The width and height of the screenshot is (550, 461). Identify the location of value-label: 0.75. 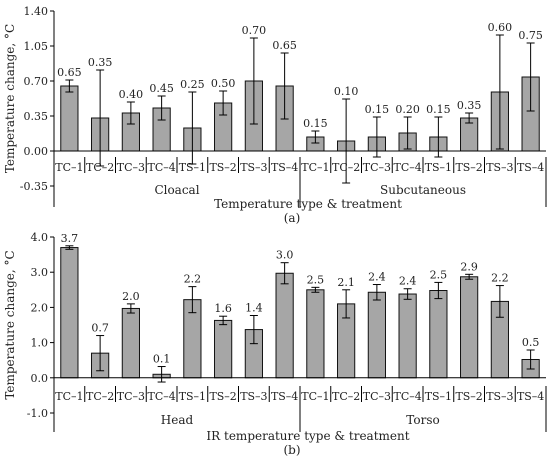
(530, 35).